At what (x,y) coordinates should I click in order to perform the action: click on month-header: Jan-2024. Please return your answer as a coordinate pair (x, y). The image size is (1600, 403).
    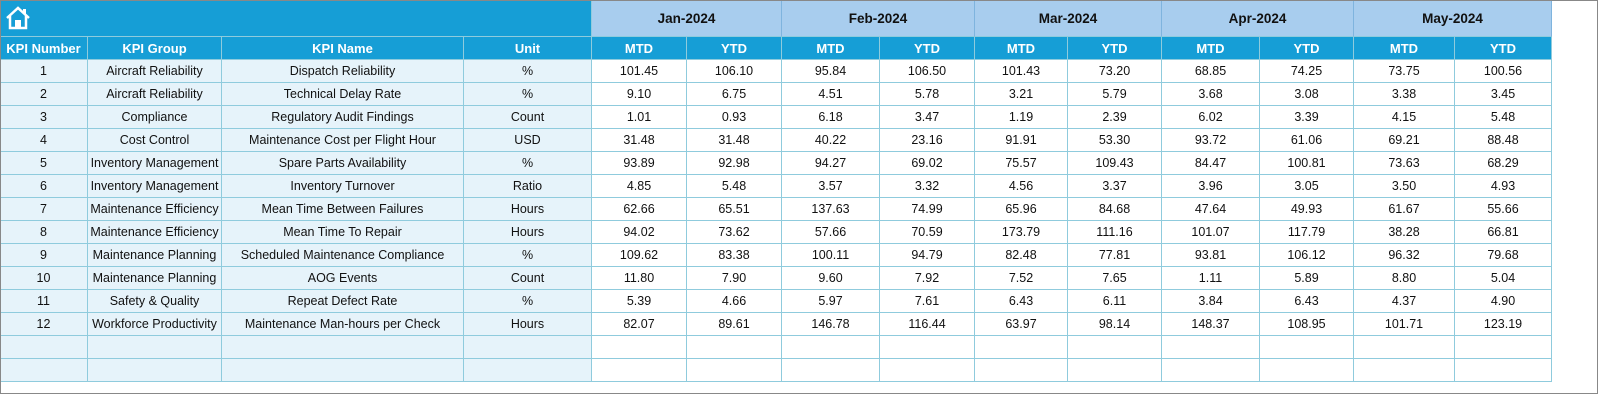
    Looking at the image, I should click on (687, 18).